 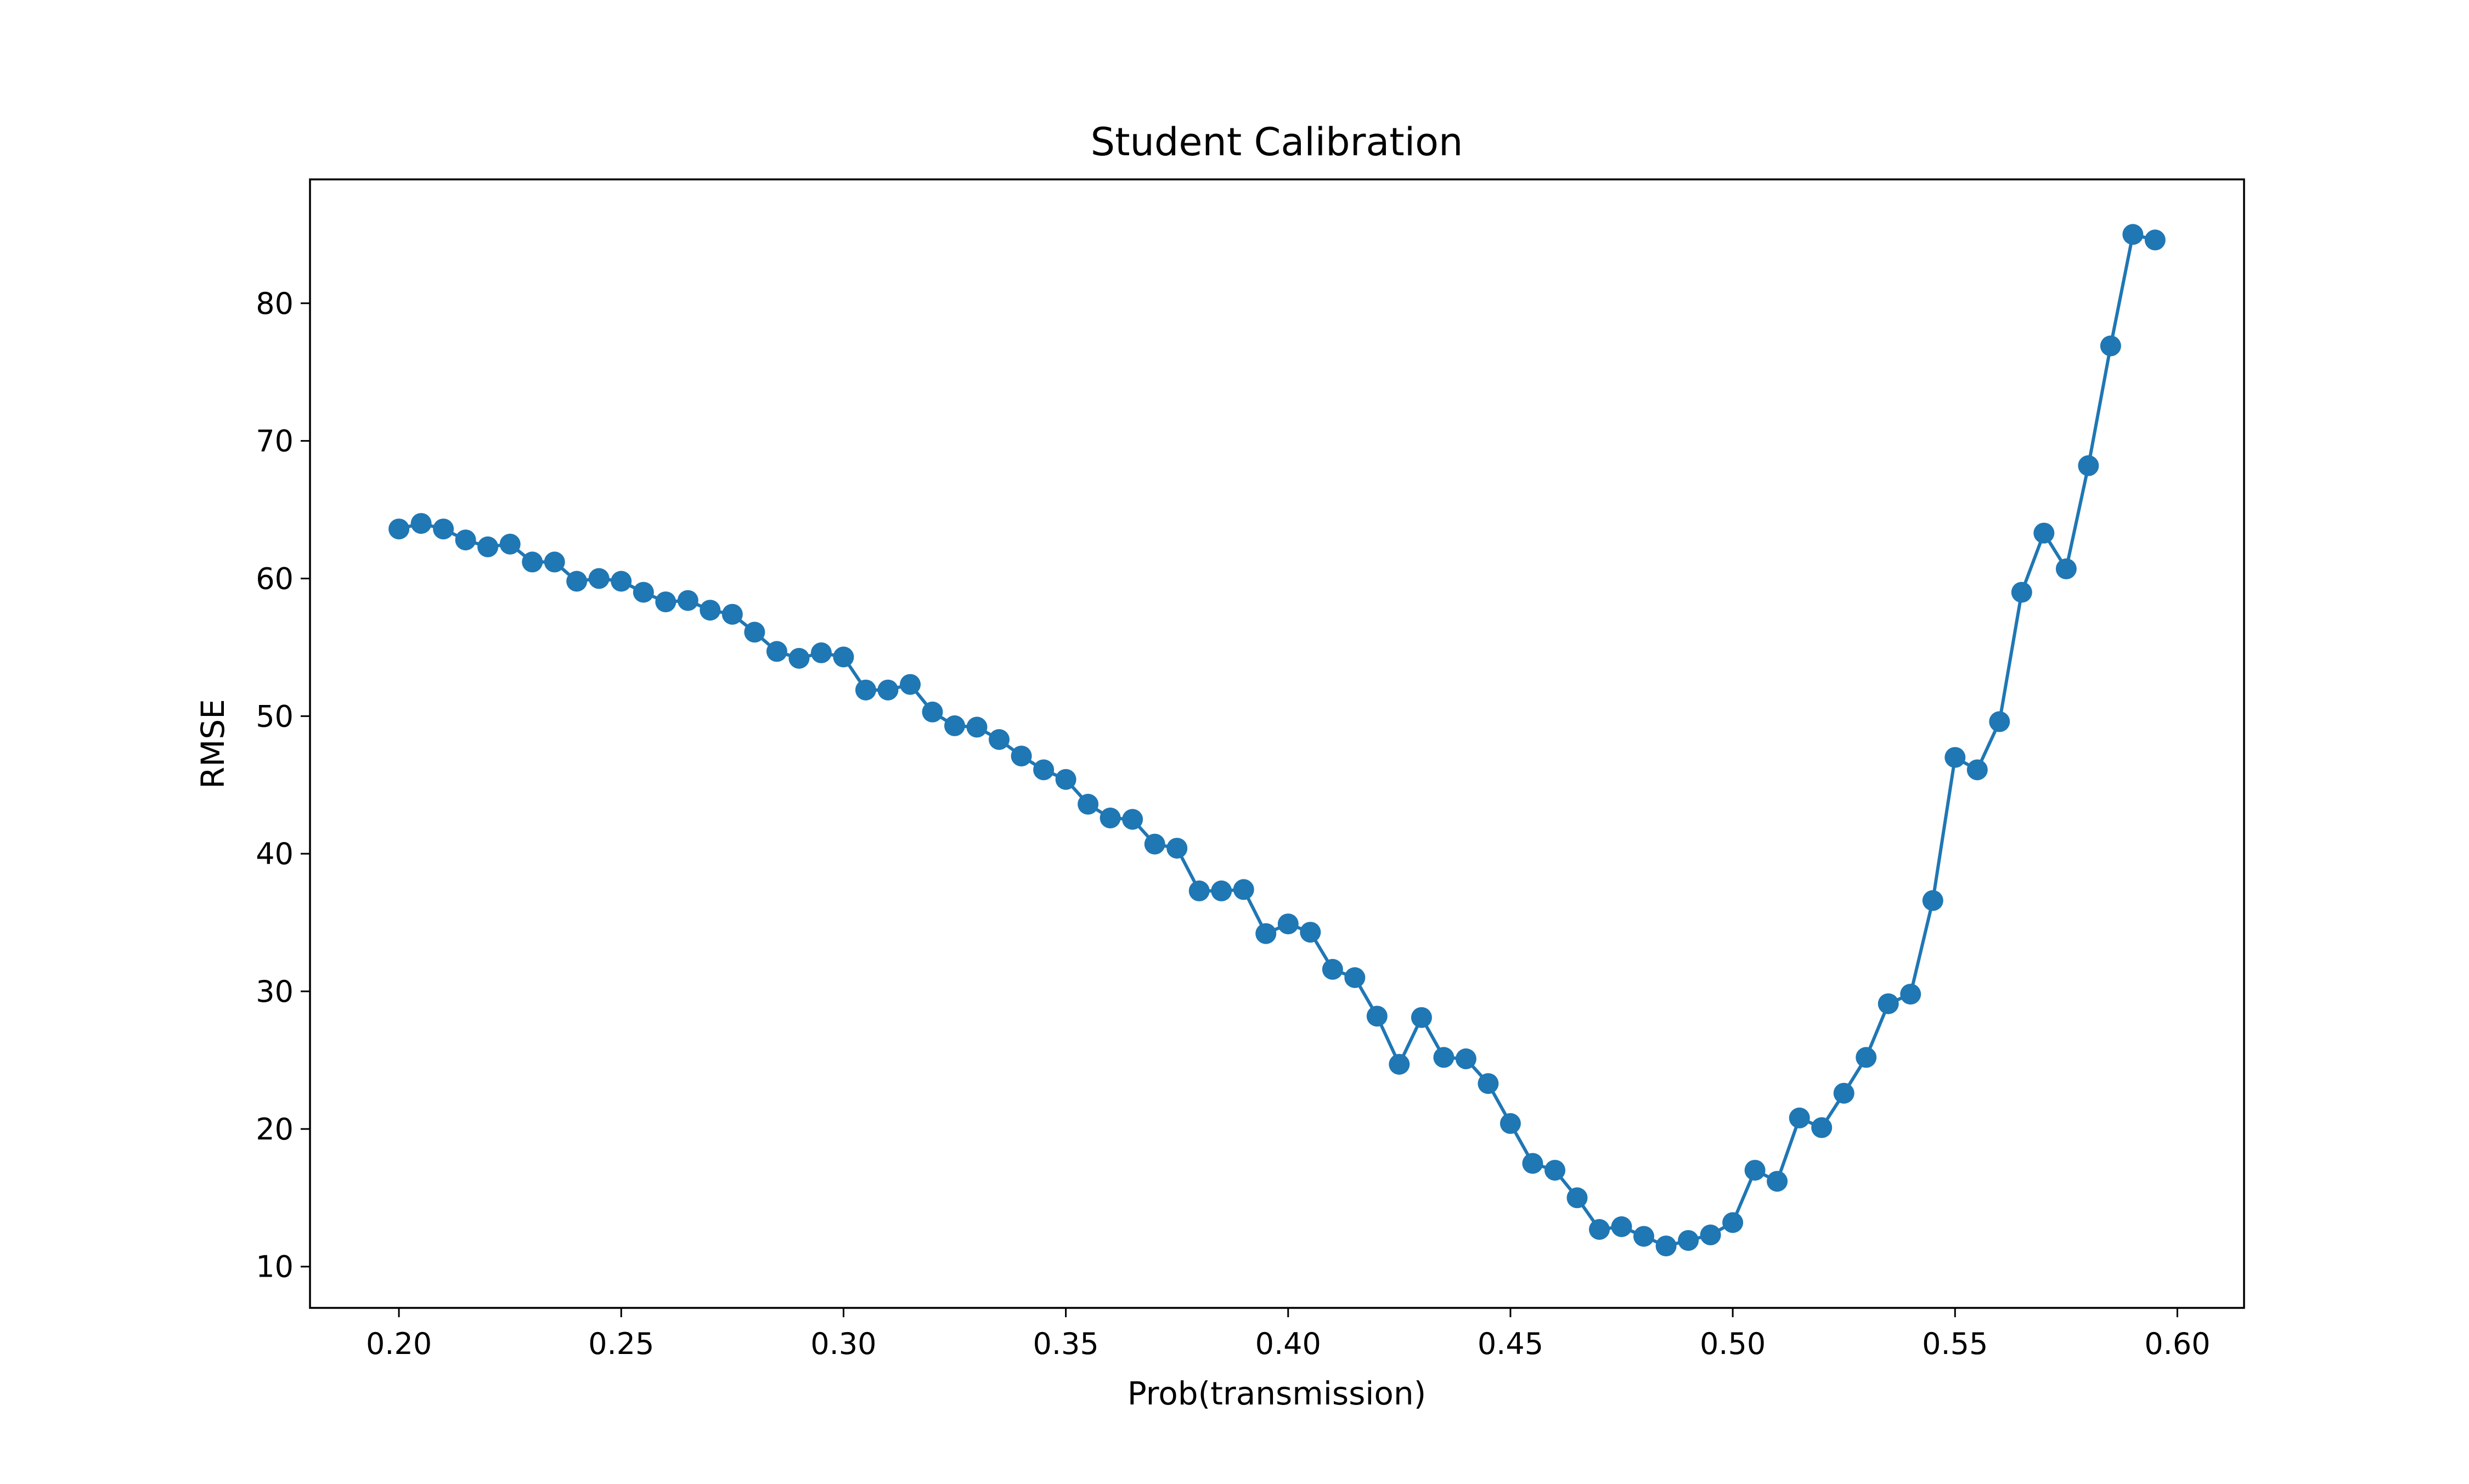 What do you see at coordinates (275, 441) in the screenshot?
I see `y-tick-label: 70` at bounding box center [275, 441].